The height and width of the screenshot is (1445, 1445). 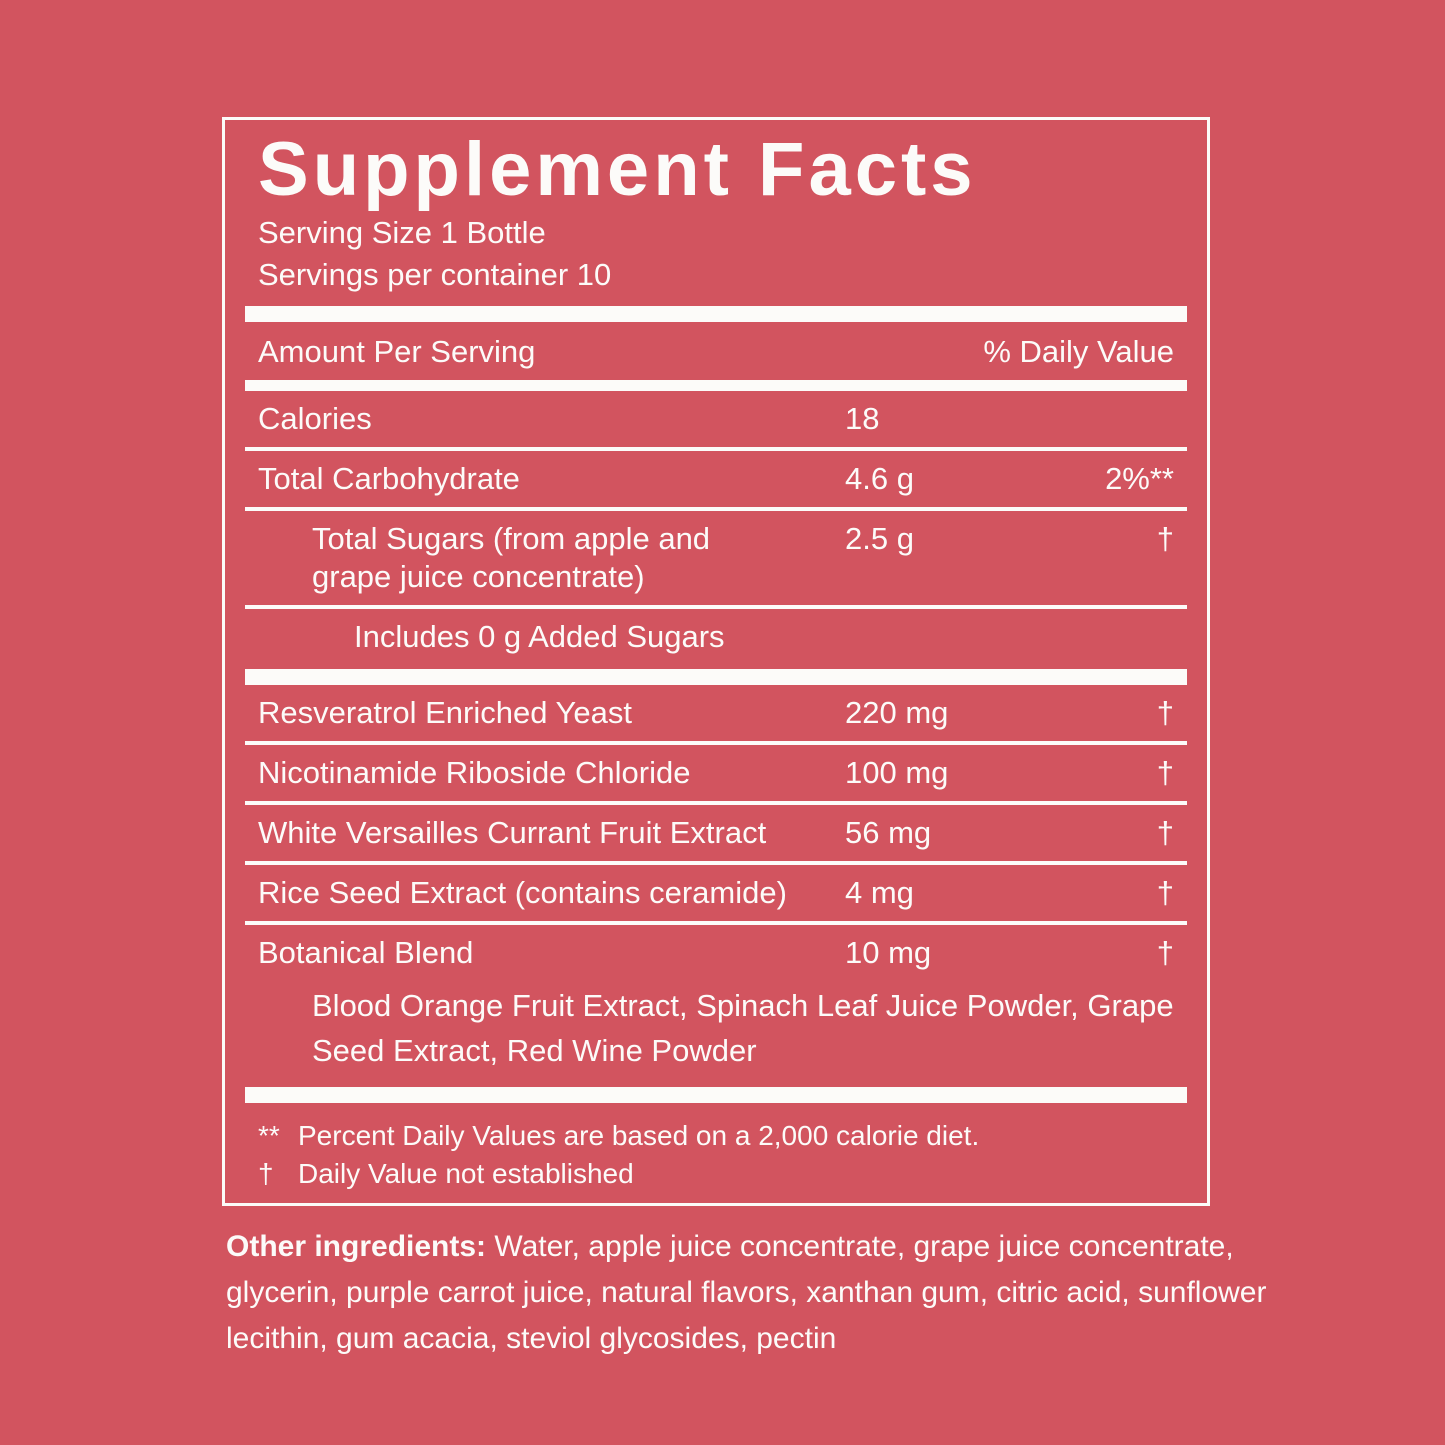 I want to click on nutrient-name: Total Carbohydrate, so click(x=389, y=478).